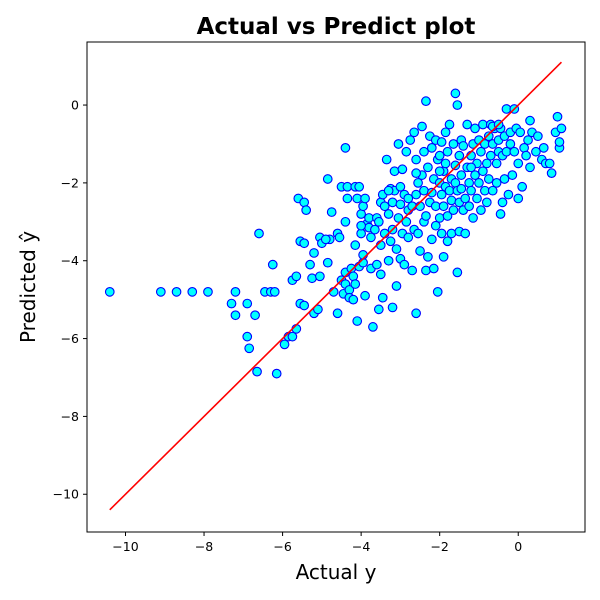 Image resolution: width=600 pixels, height=600 pixels. Describe the element at coordinates (70, 260) in the screenshot. I see `y-tick-label: −4` at that location.